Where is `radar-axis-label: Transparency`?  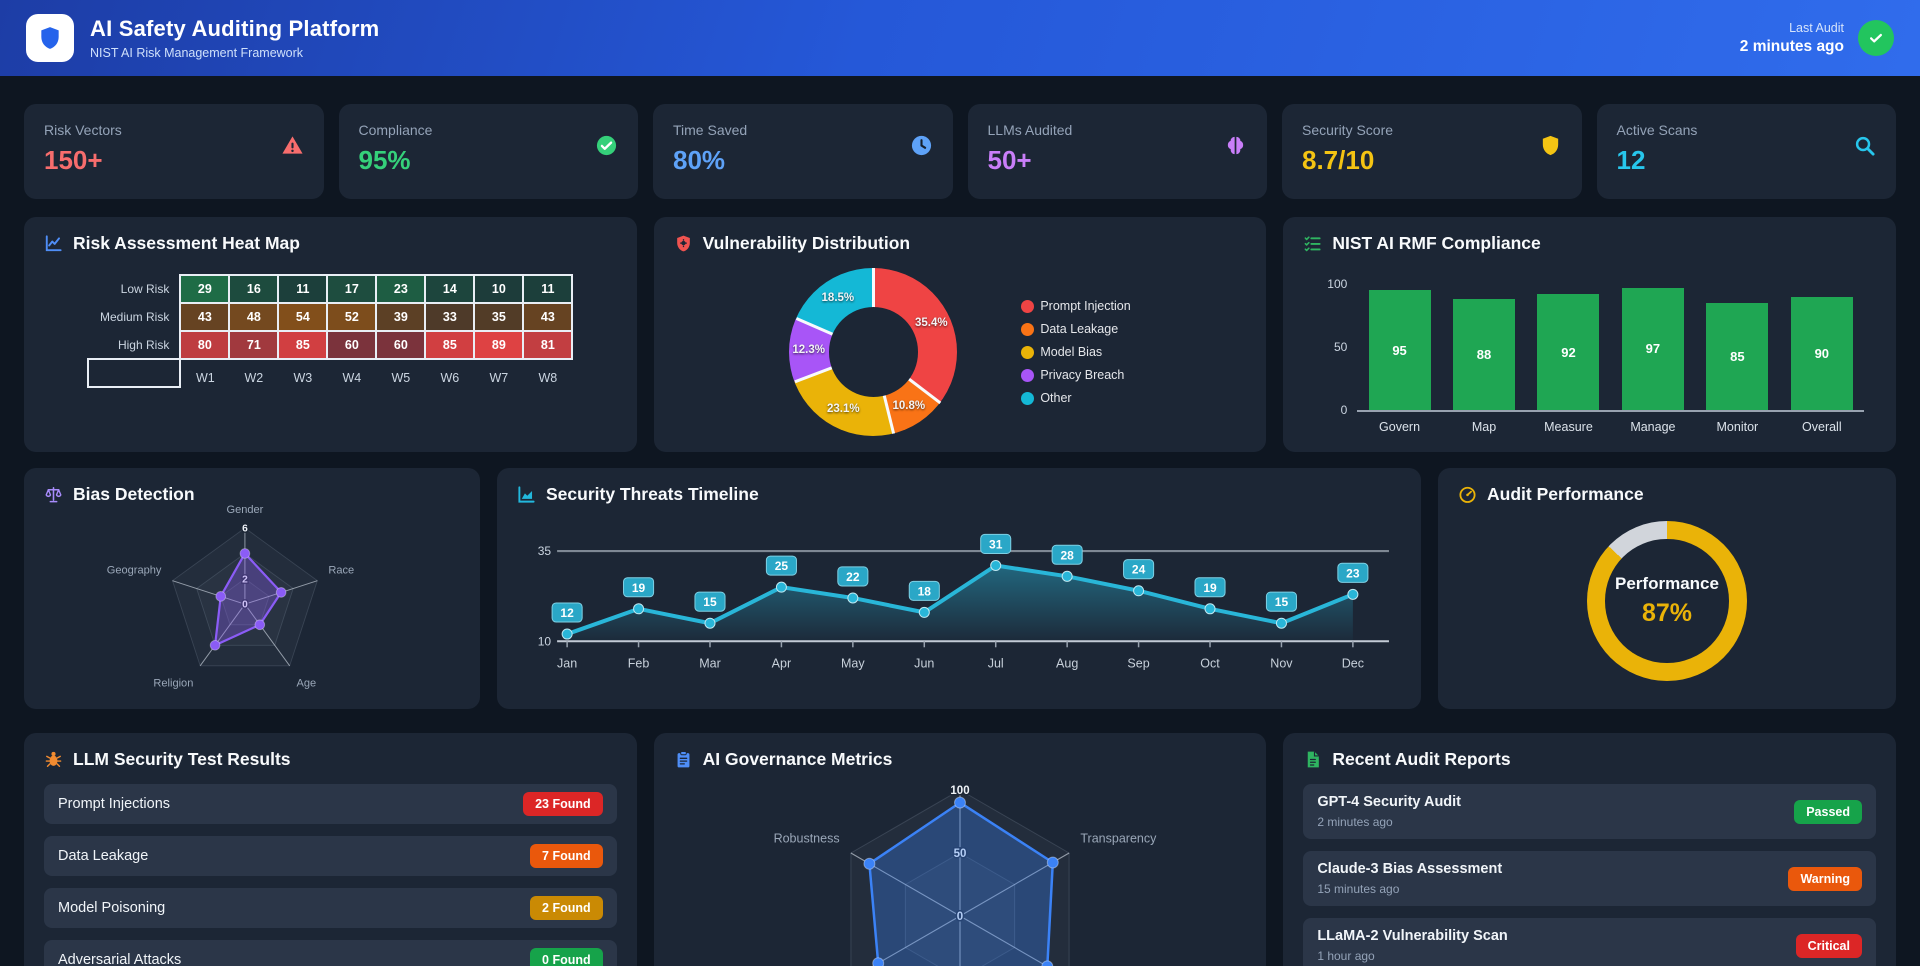
radar-axis-label: Transparency is located at coordinates (1118, 839).